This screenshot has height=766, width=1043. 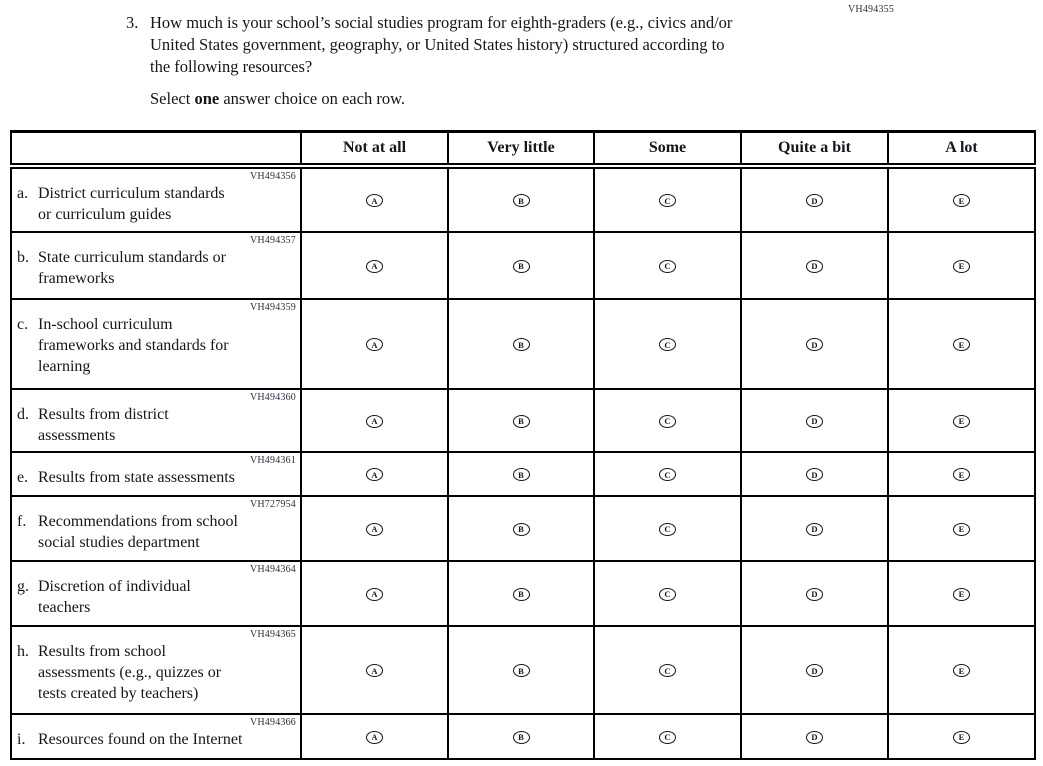 What do you see at coordinates (23, 586) in the screenshot?
I see `item-letter: g.` at bounding box center [23, 586].